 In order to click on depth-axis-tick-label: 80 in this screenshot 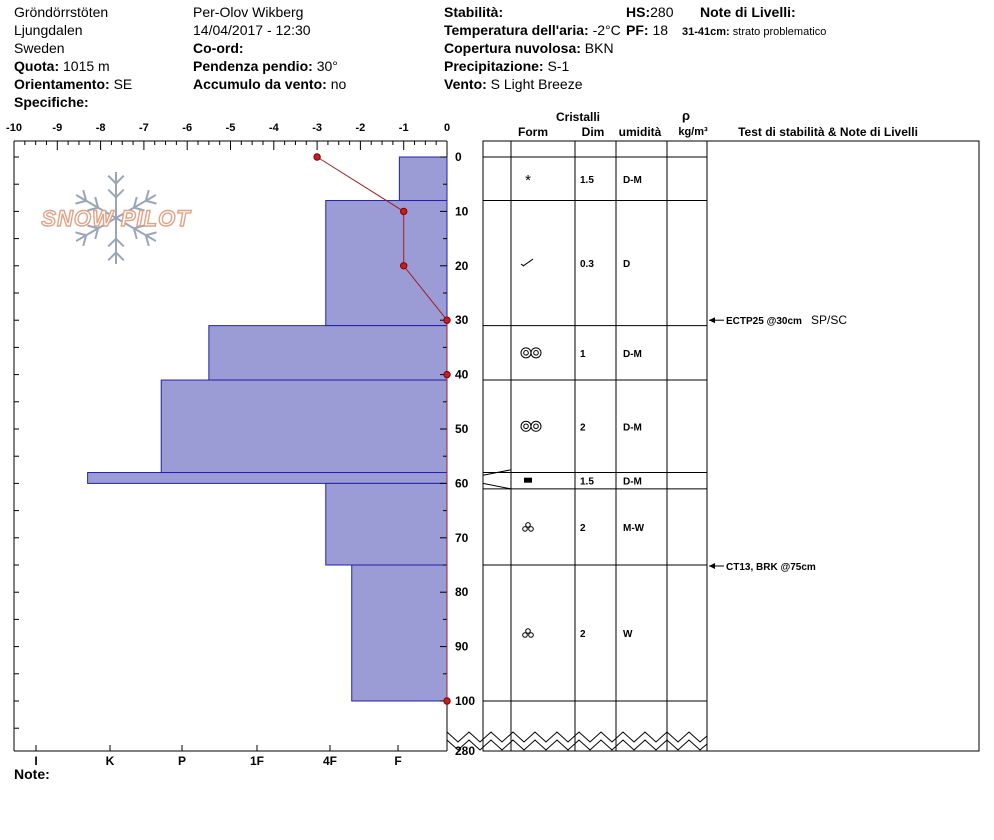, I will do `click(462, 592)`.